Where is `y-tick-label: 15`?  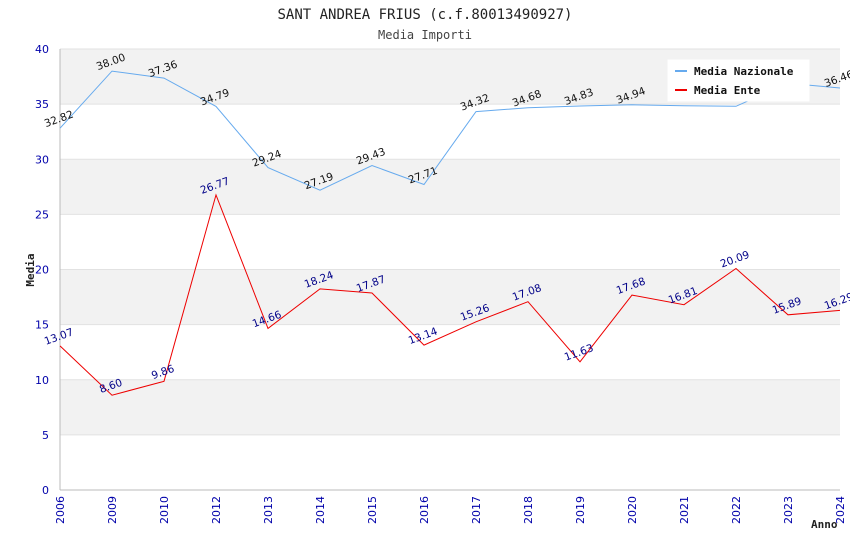
y-tick-label: 15 is located at coordinates (42, 325).